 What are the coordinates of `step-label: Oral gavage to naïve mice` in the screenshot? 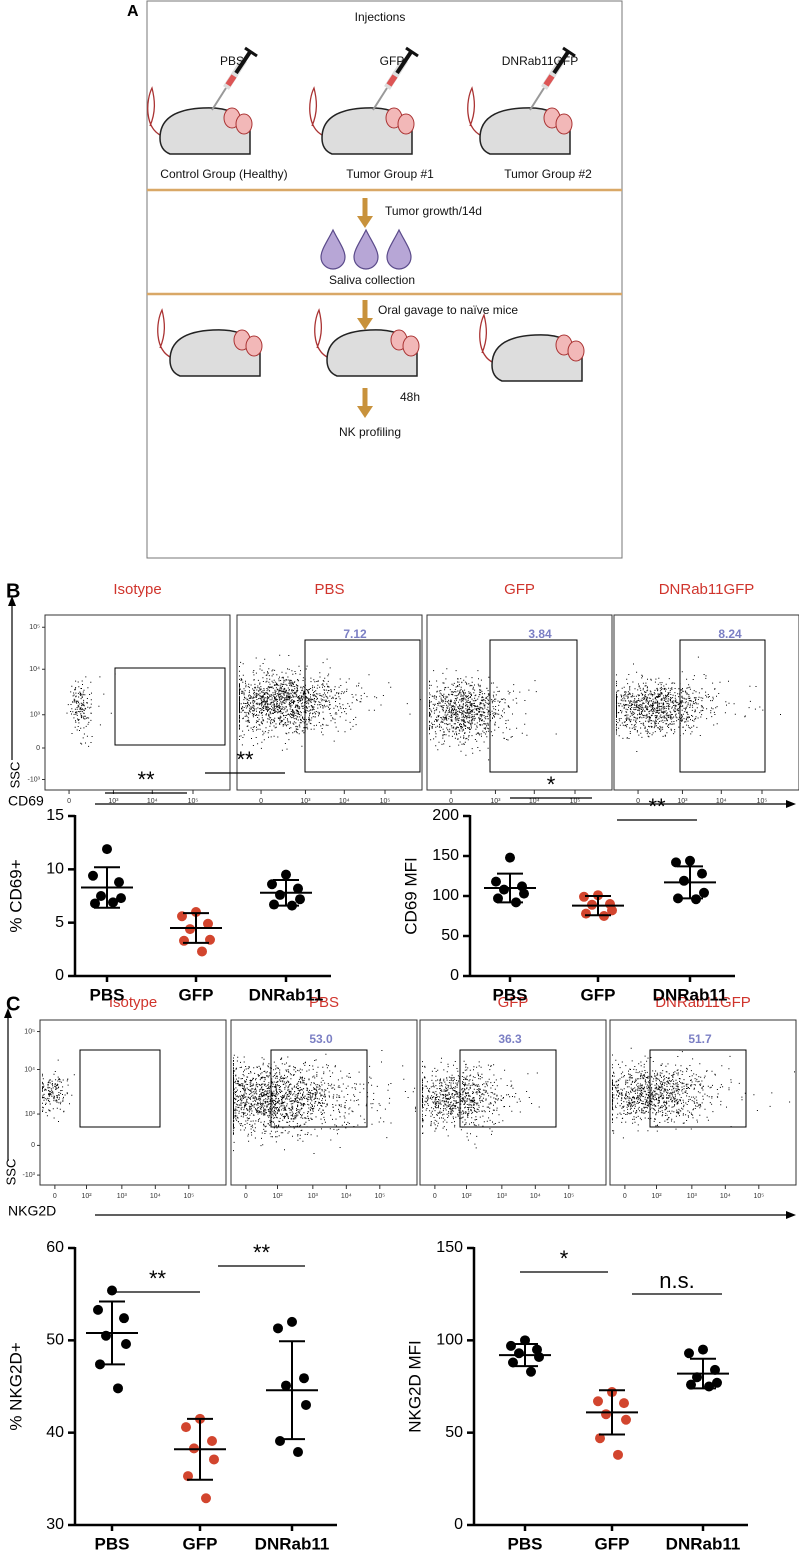 It's located at (448, 310).